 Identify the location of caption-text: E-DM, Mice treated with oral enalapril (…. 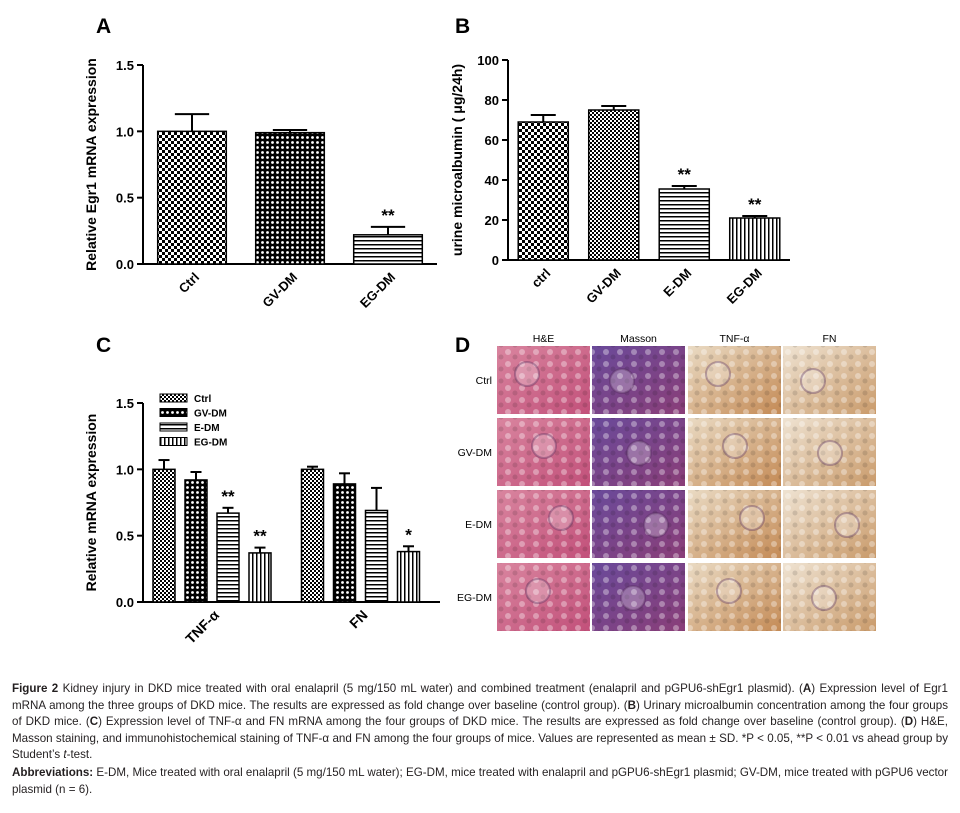
(480, 781).